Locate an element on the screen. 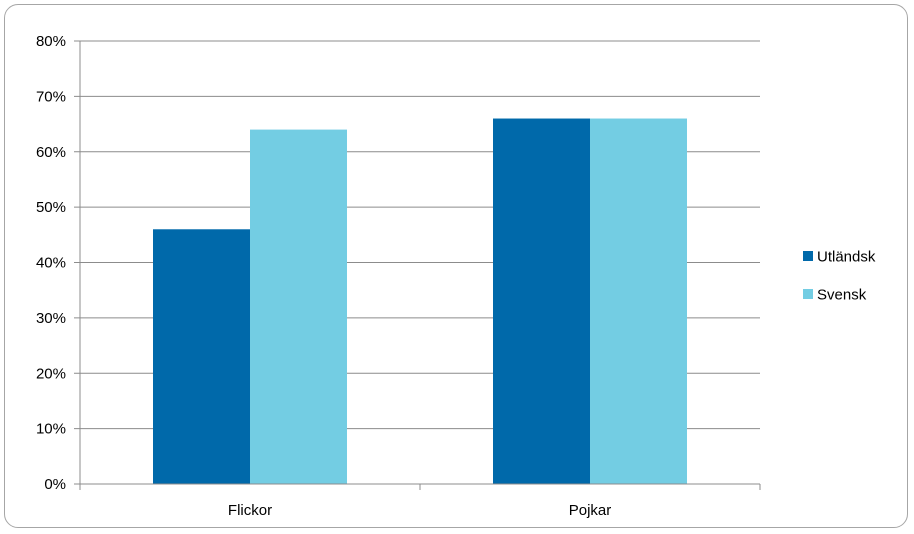 This screenshot has width=914, height=534. y-tick-label: 0% is located at coordinates (55, 484).